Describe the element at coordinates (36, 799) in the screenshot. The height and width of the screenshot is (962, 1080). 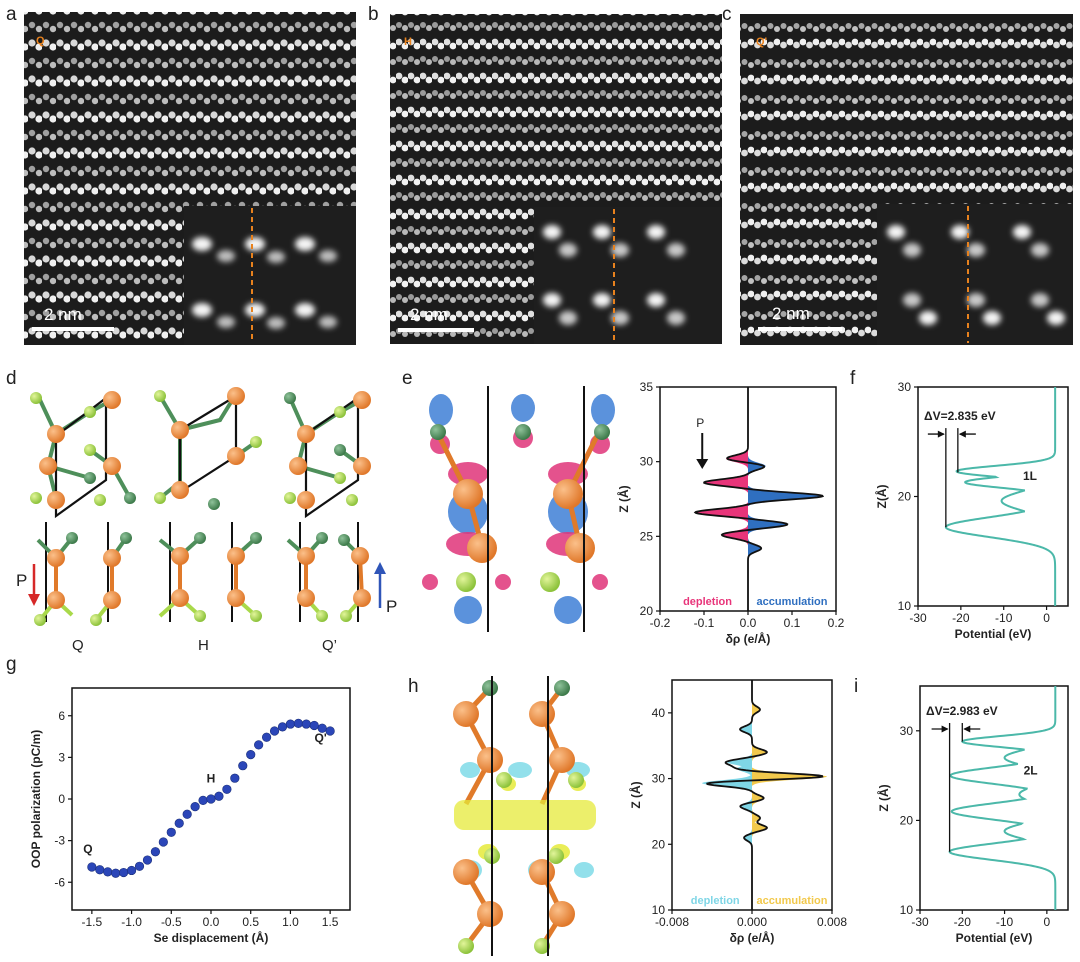
I see `y-axis-label: OOP polarization (pC/m)` at that location.